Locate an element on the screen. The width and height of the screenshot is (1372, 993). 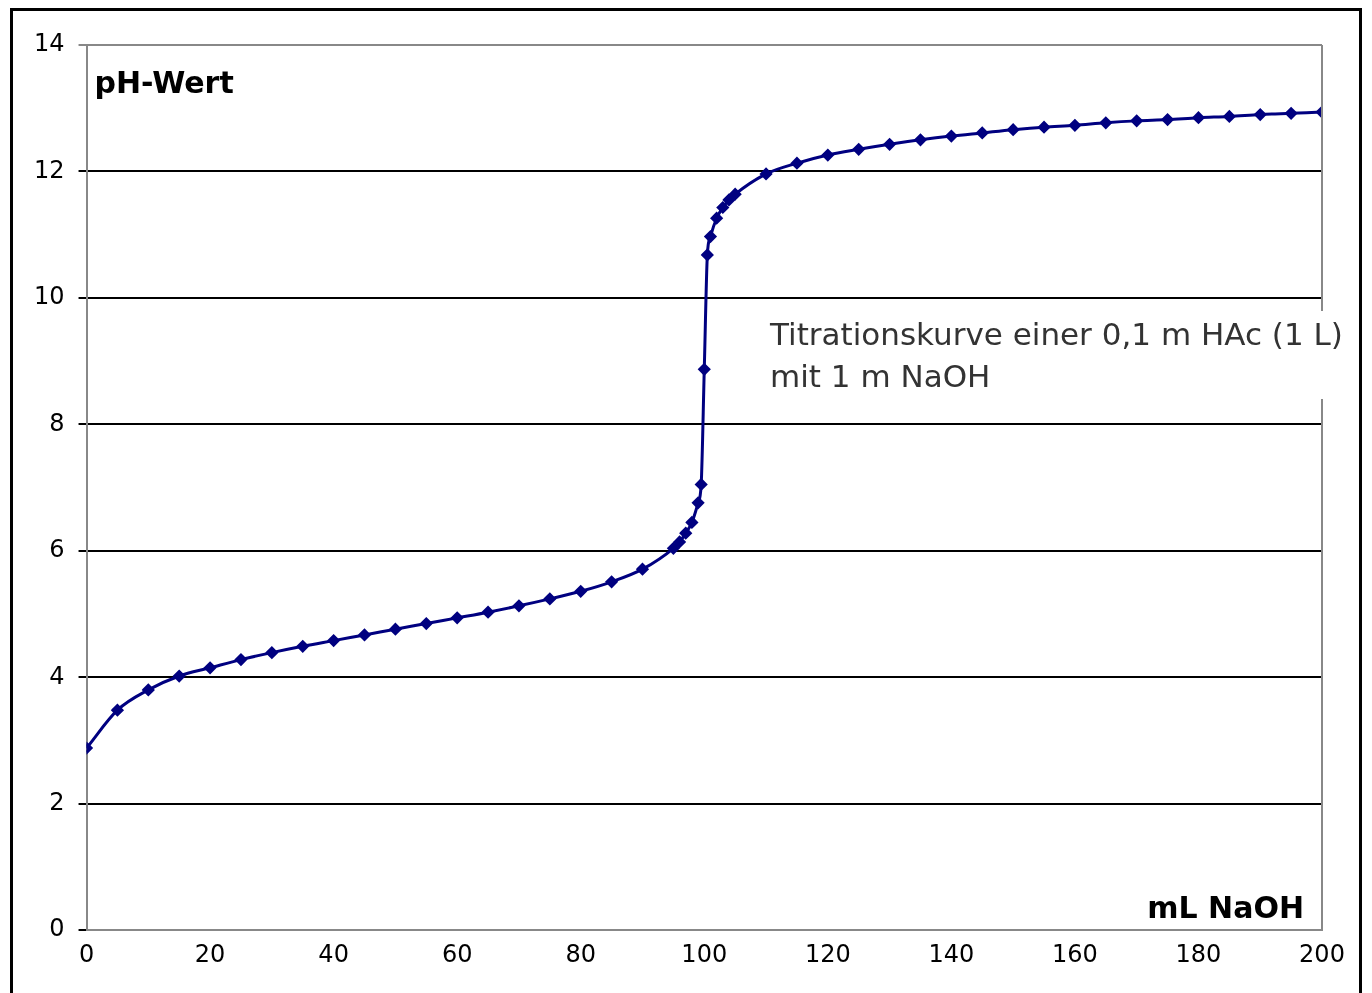
y-tick-label: 4 is located at coordinates (57, 675).